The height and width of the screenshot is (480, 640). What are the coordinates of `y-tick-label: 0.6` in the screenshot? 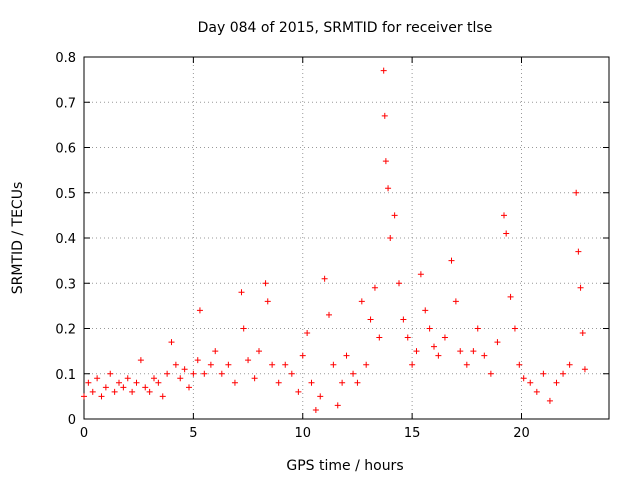 It's located at (65, 149).